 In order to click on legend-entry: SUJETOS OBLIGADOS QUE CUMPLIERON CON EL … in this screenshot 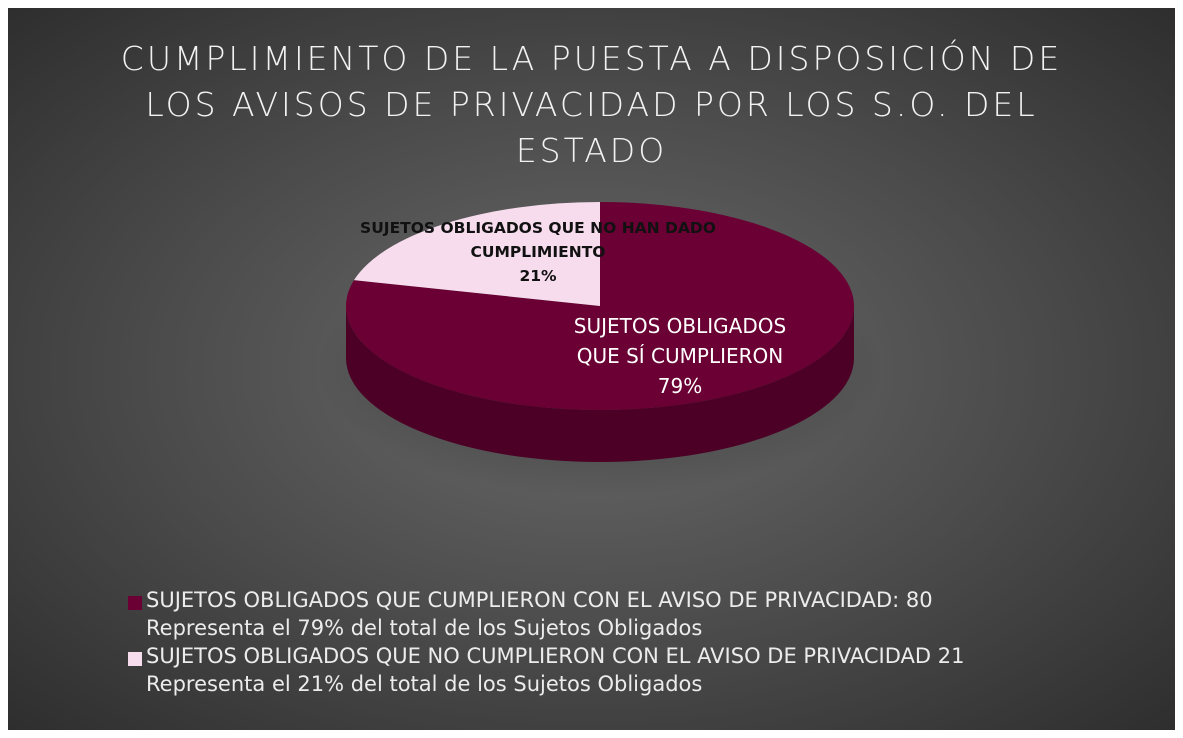, I will do `click(558, 614)`.